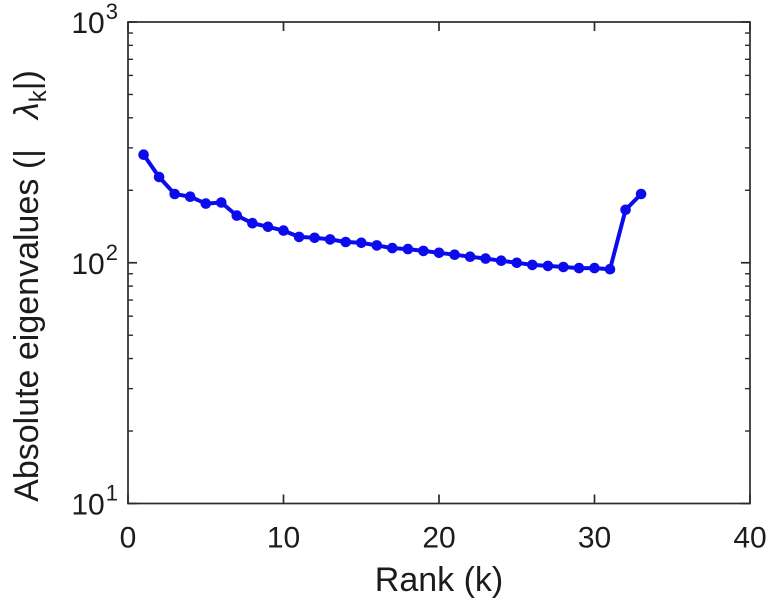  What do you see at coordinates (112, 493) in the screenshot?
I see `y-tick-exponent: 1` at bounding box center [112, 493].